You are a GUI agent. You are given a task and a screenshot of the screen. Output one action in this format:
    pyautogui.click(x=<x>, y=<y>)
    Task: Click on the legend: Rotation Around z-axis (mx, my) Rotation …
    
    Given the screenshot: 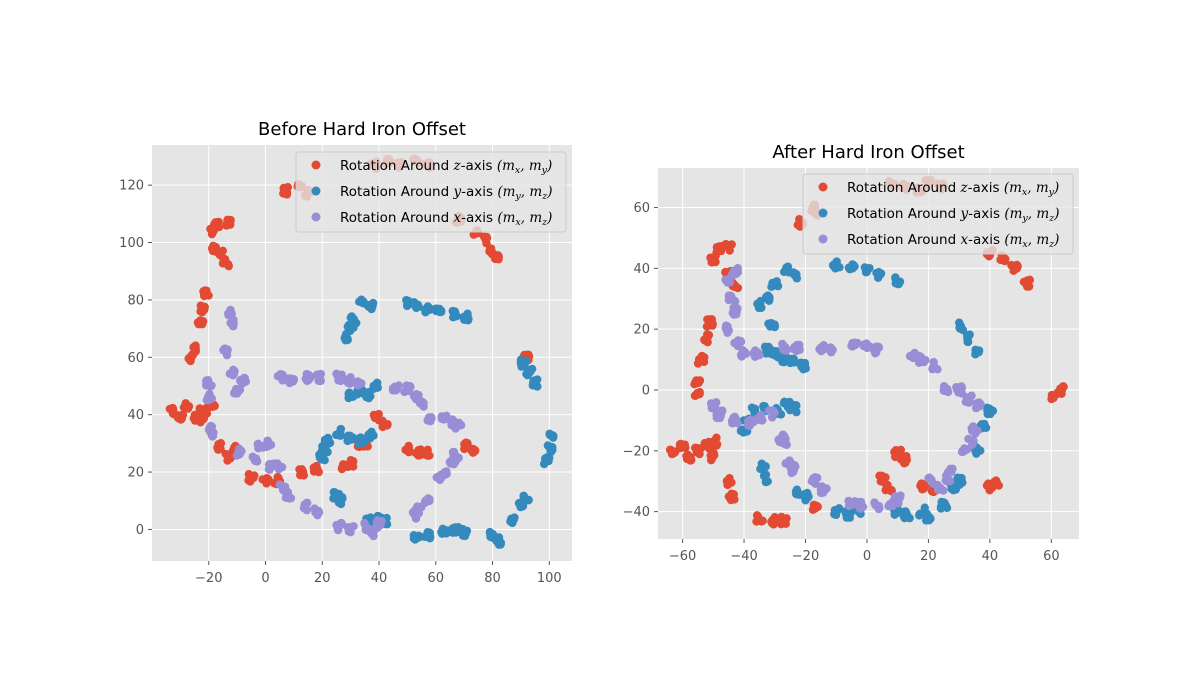 What is the action you would take?
    pyautogui.click(x=431, y=192)
    